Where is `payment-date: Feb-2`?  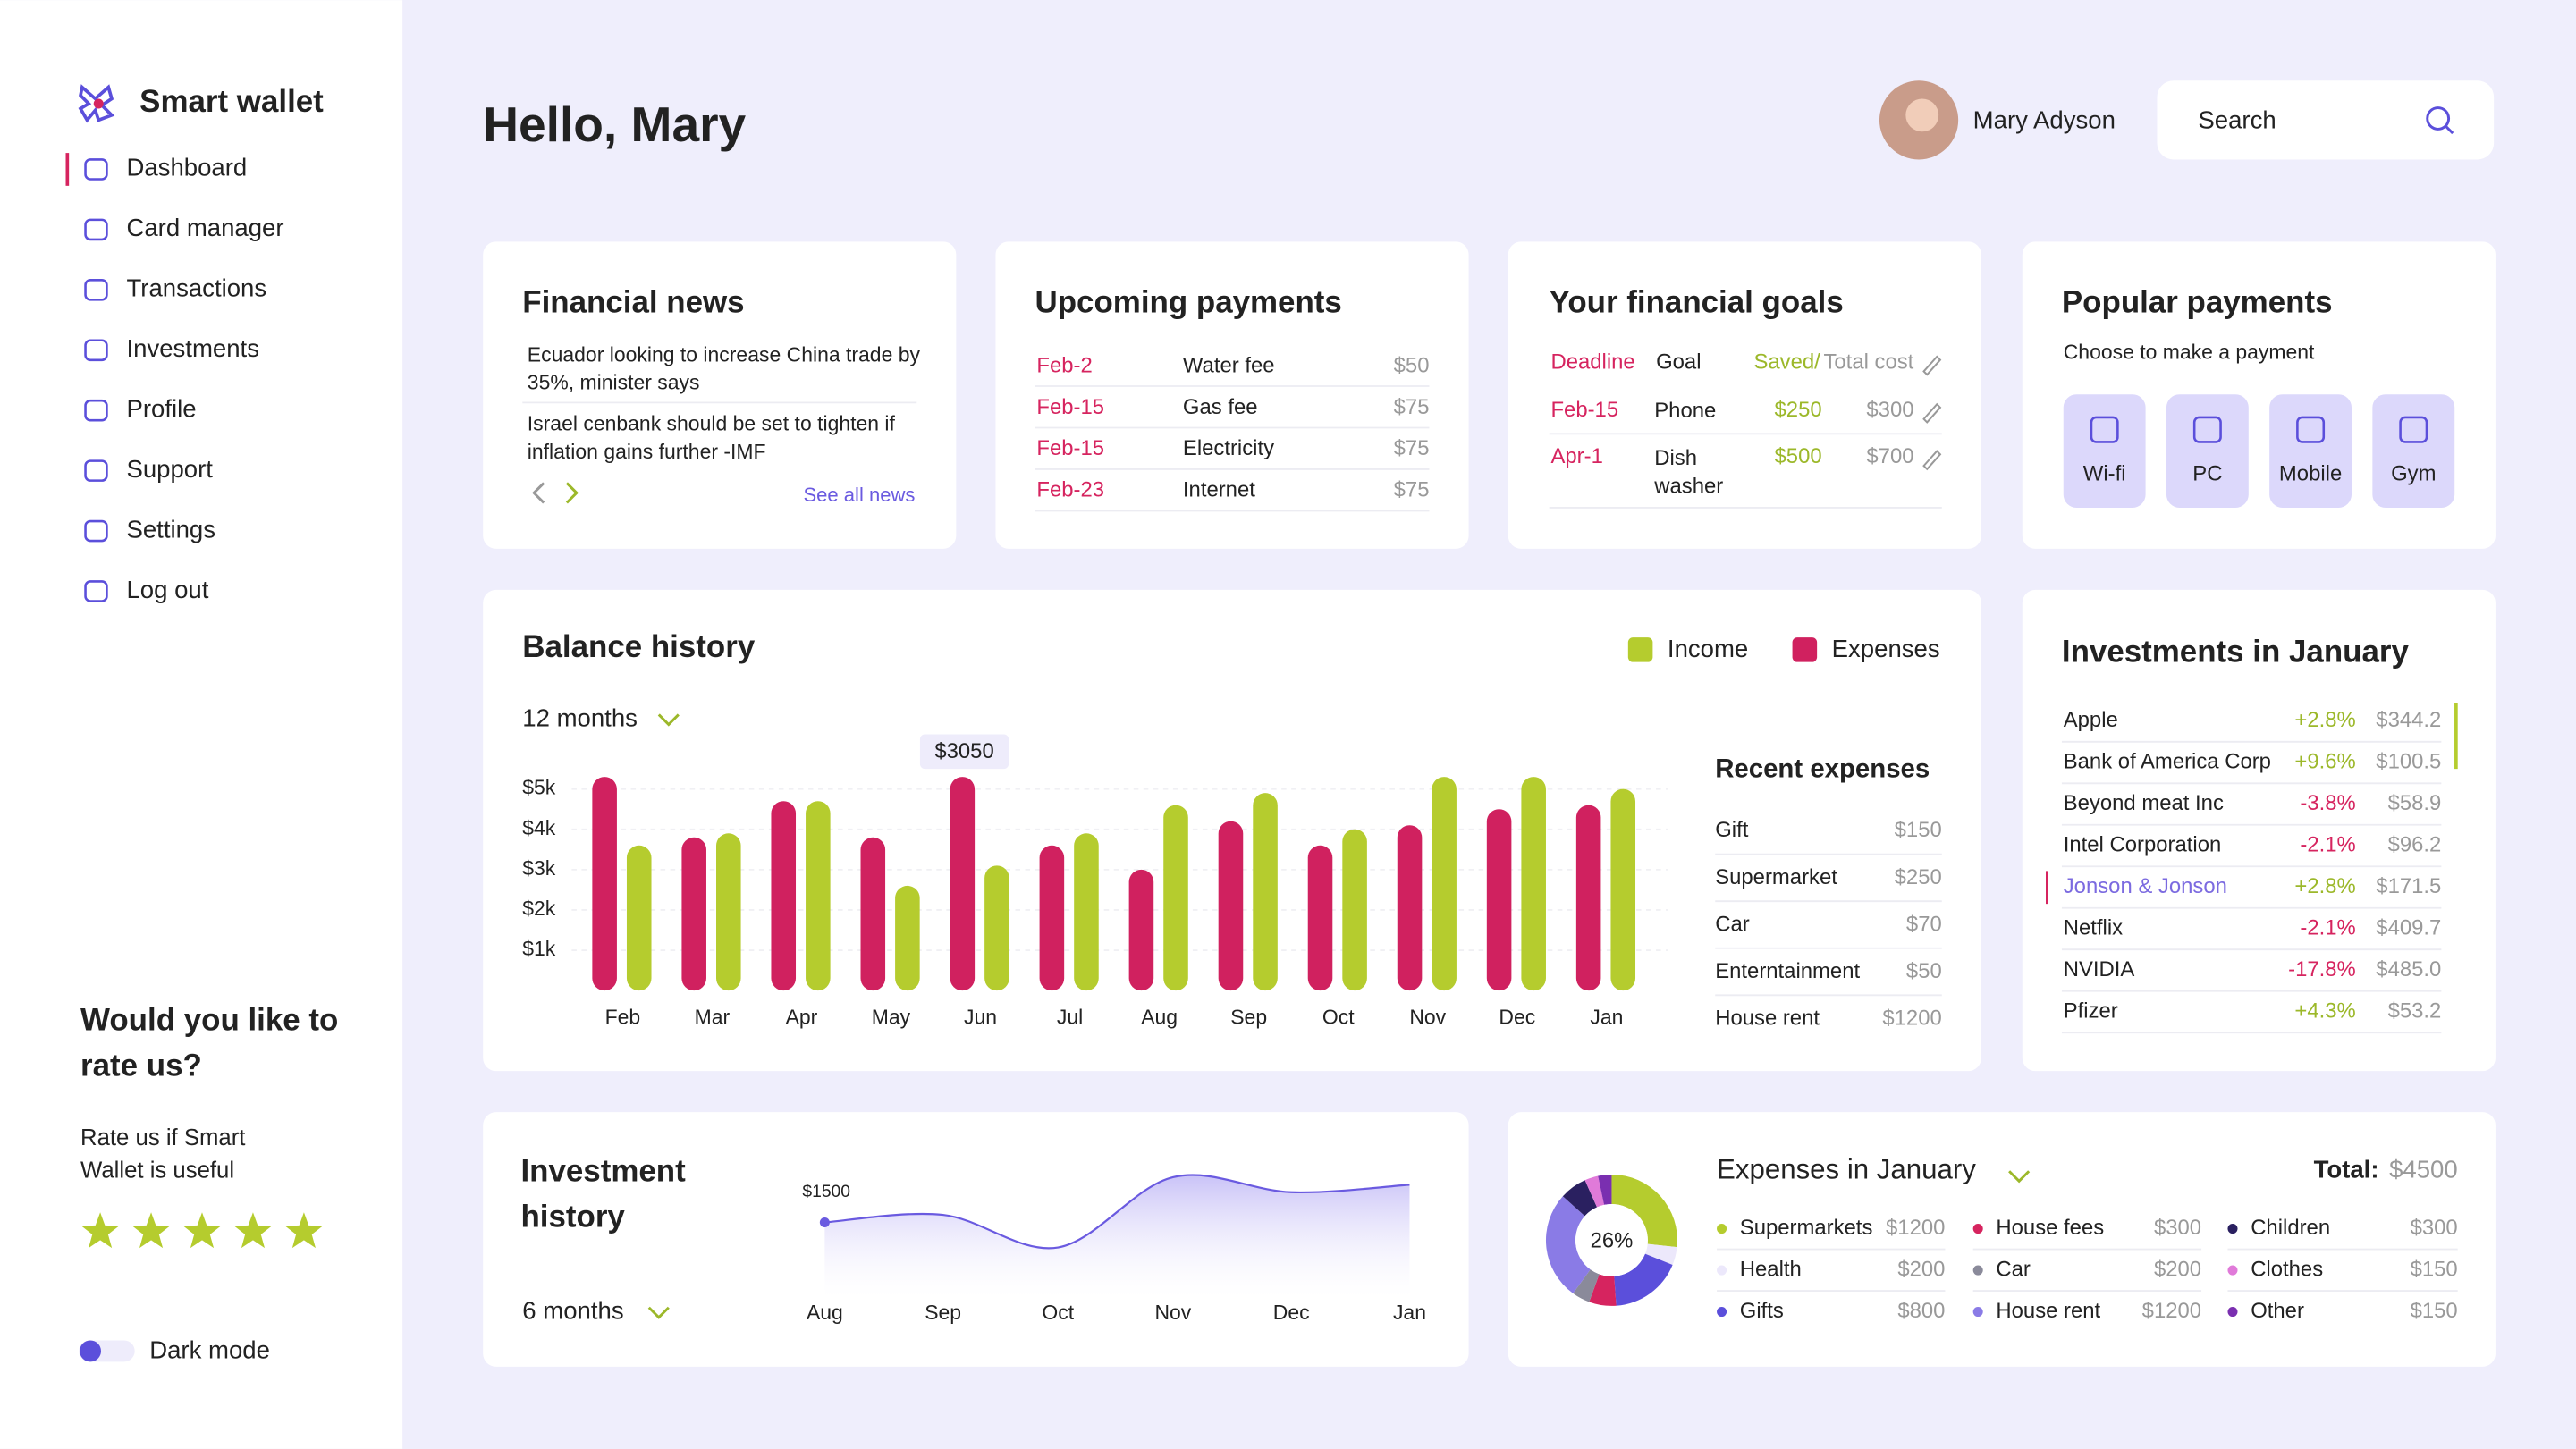
payment-date: Feb-2 is located at coordinates (1064, 365).